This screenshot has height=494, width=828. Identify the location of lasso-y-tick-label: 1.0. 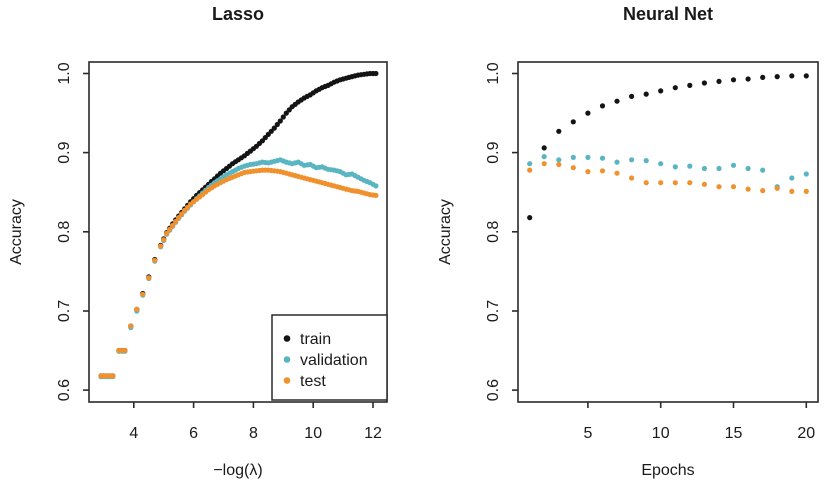
(64, 73).